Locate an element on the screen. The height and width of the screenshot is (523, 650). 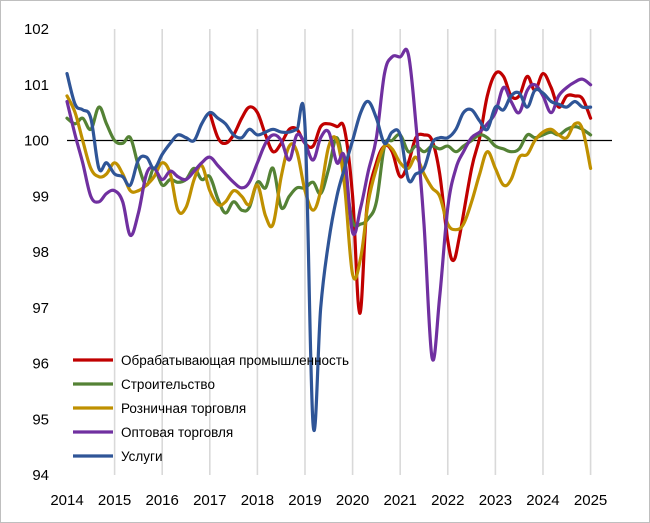
y-tick-label-95: 95 is located at coordinates (40, 419).